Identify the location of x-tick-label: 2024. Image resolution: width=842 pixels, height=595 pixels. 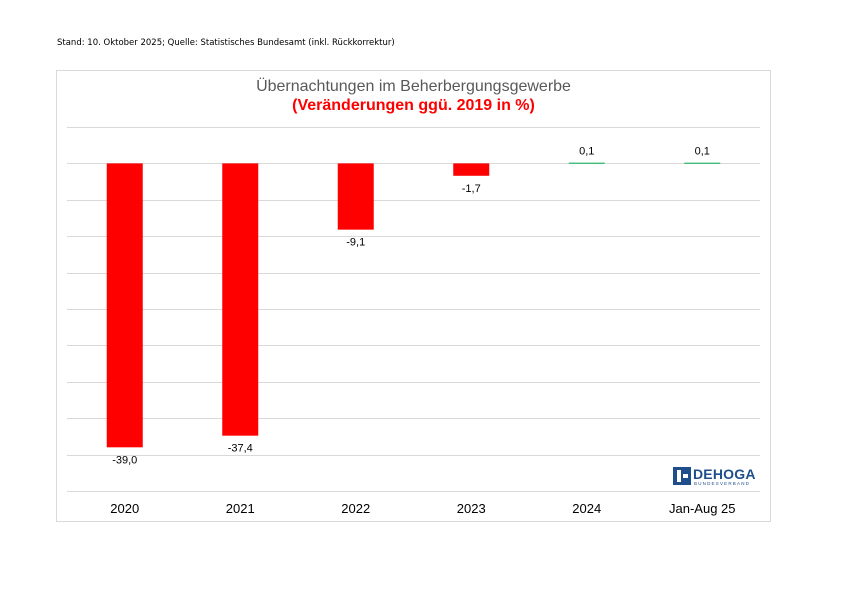
(586, 508).